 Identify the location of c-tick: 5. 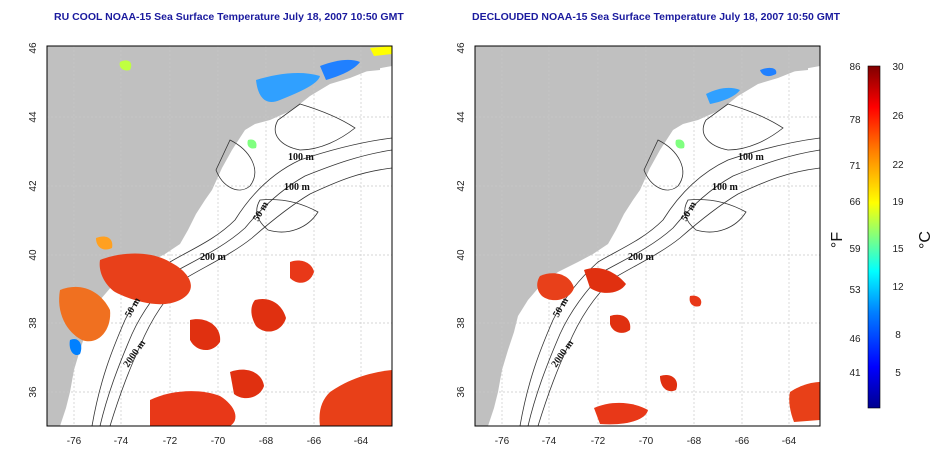
(898, 373).